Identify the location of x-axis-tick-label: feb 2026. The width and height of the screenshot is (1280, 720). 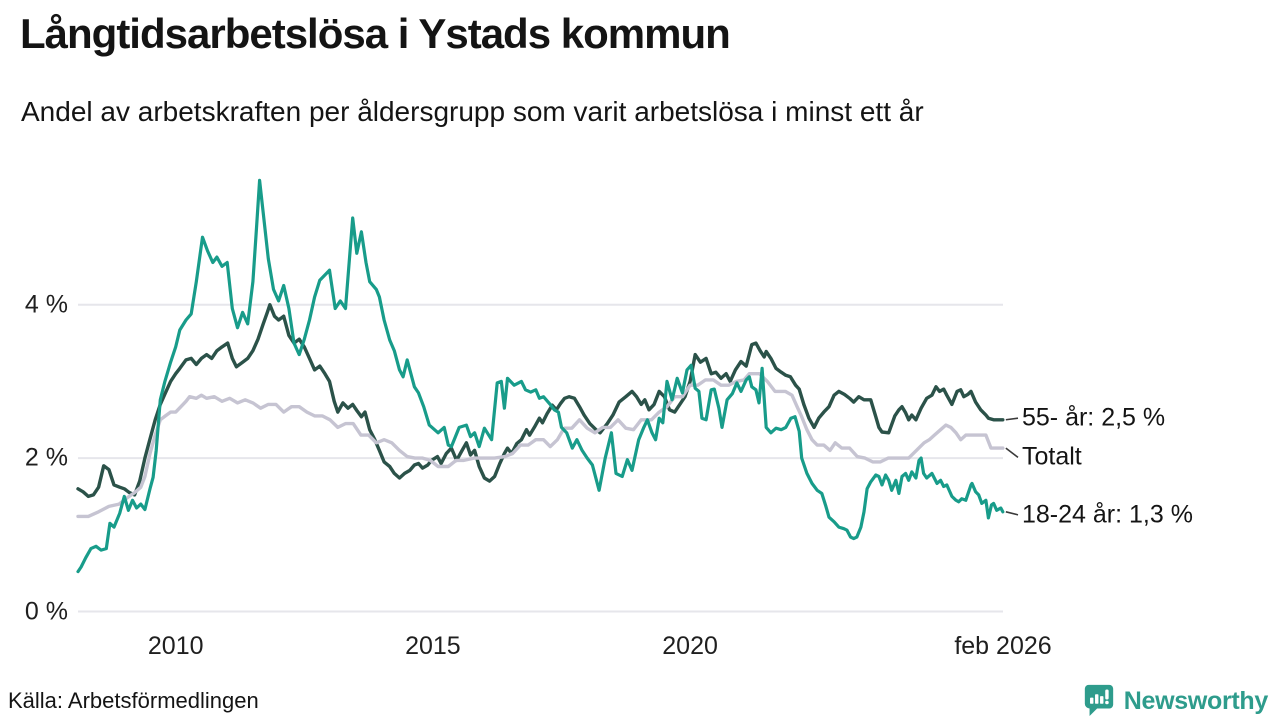
(1003, 646).